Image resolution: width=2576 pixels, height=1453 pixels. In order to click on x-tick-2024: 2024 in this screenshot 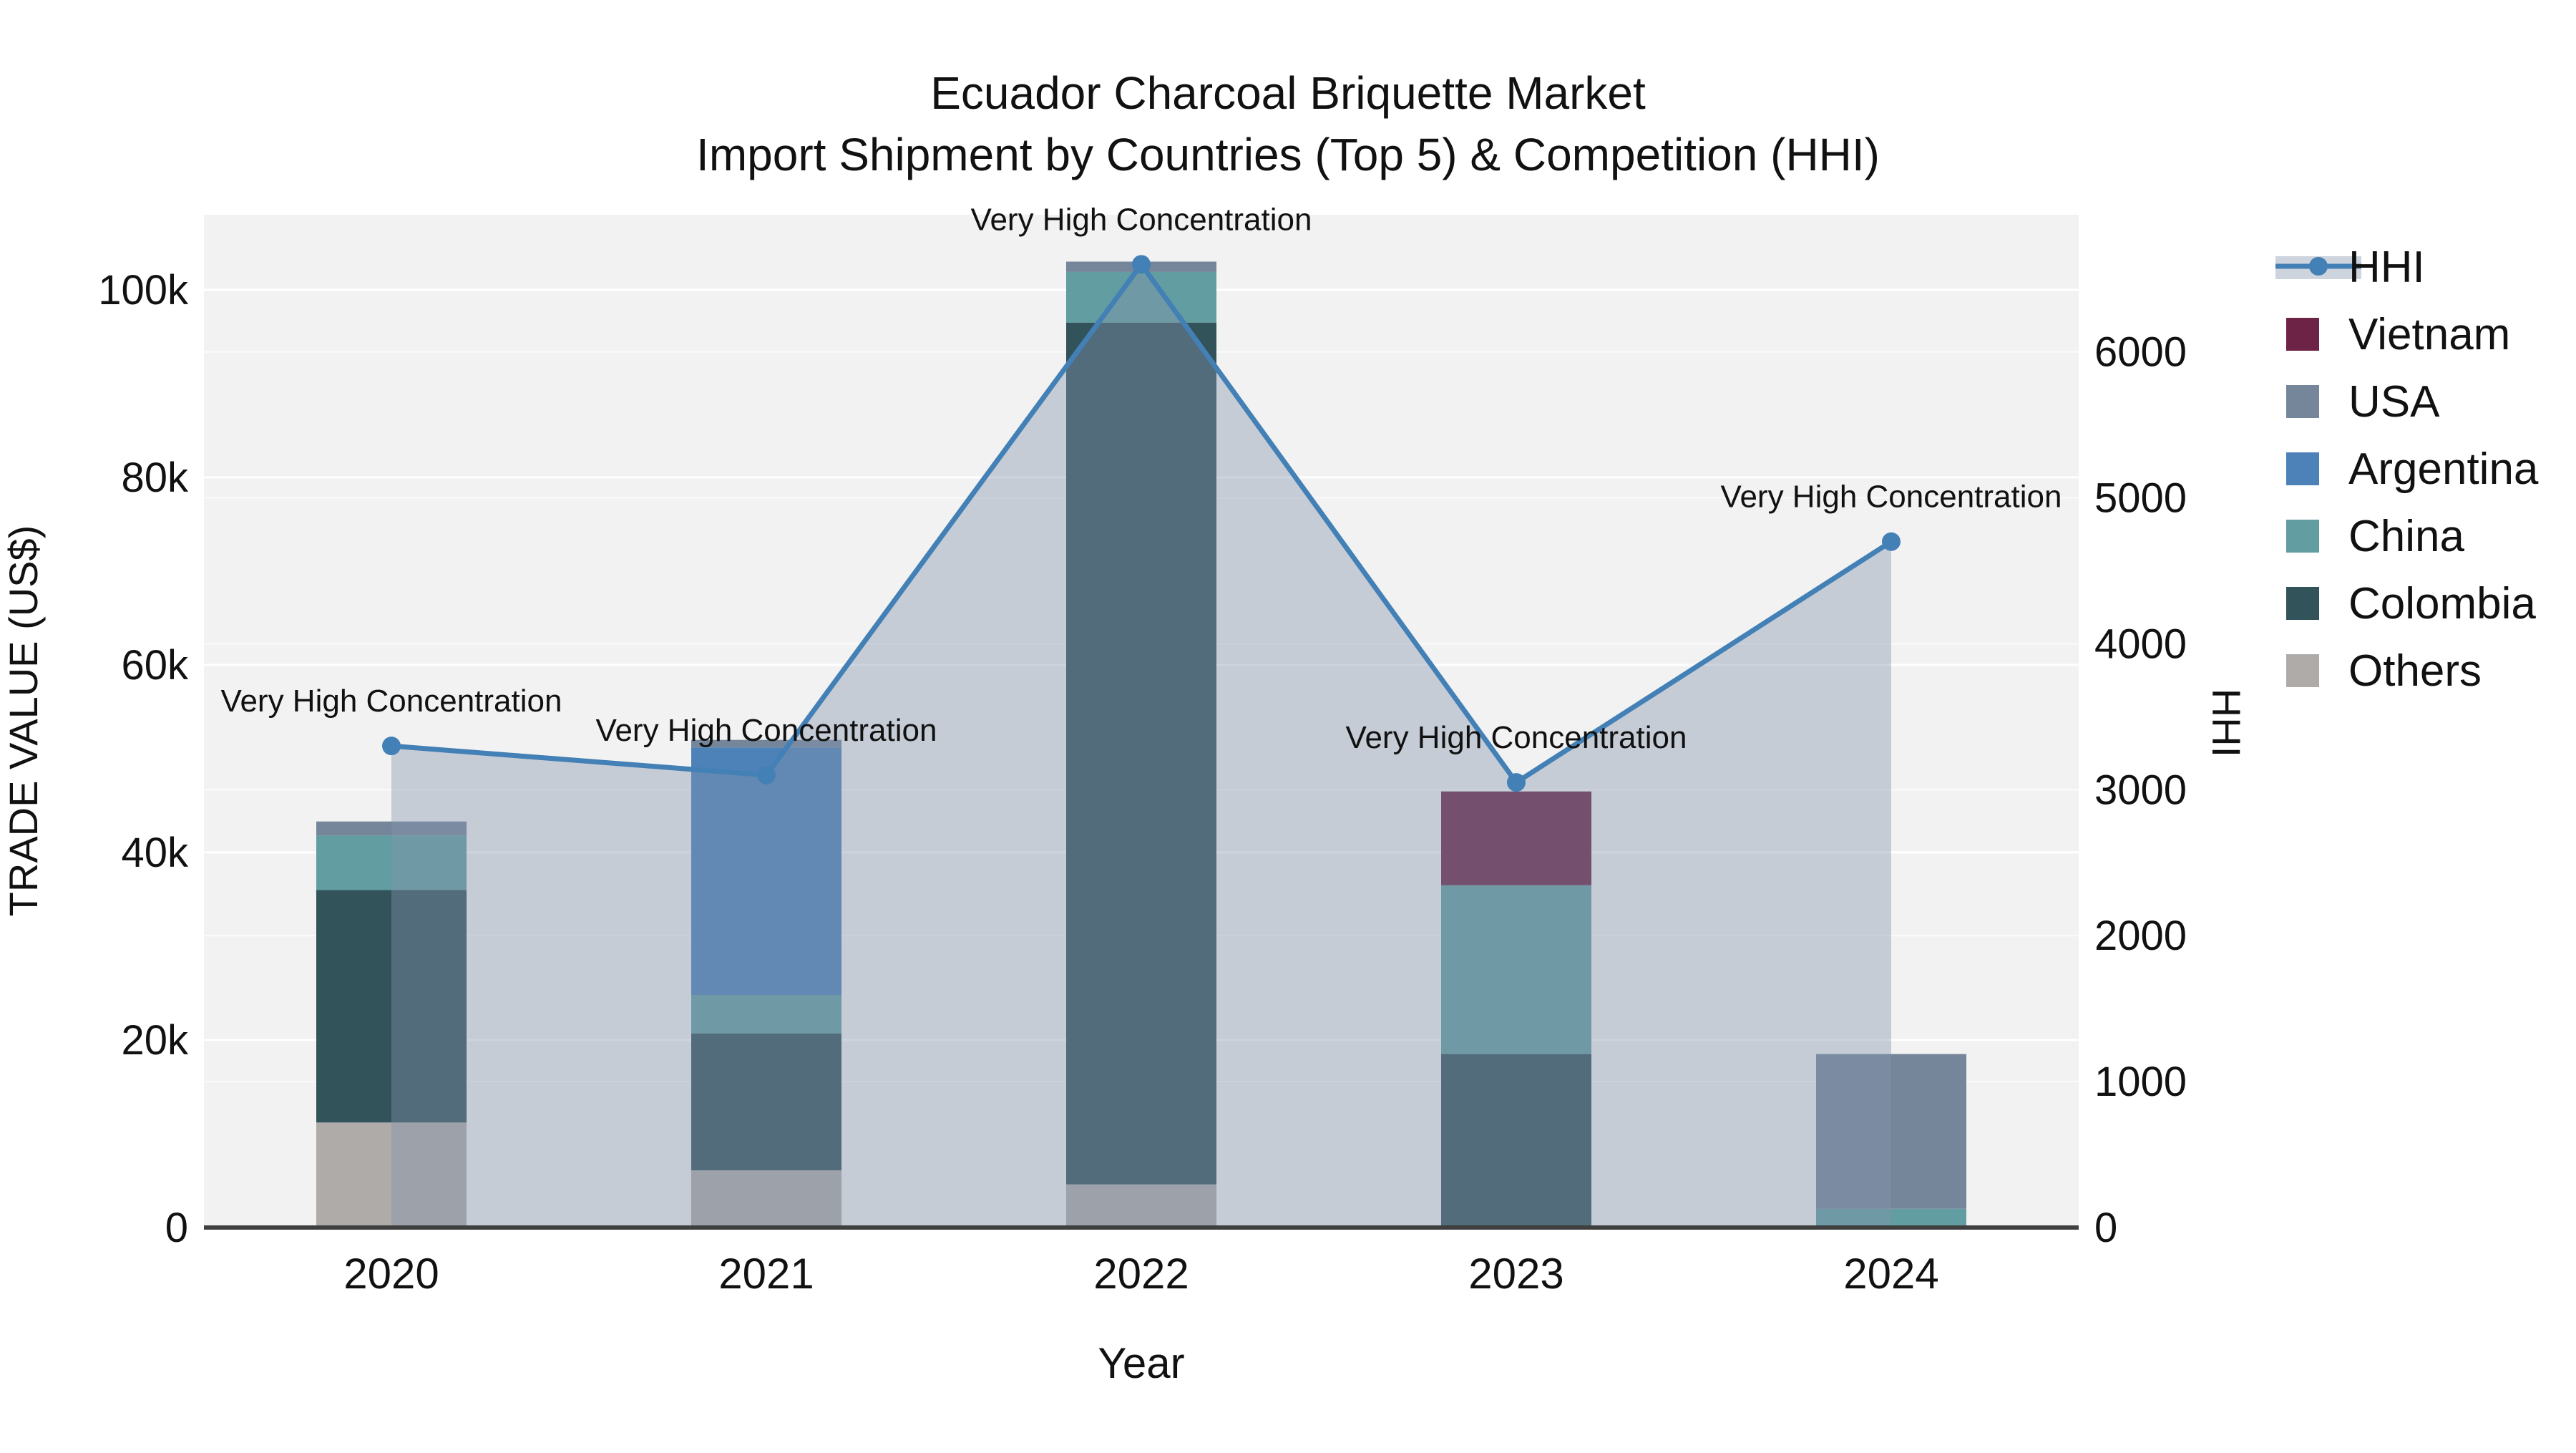, I will do `click(1890, 1274)`.